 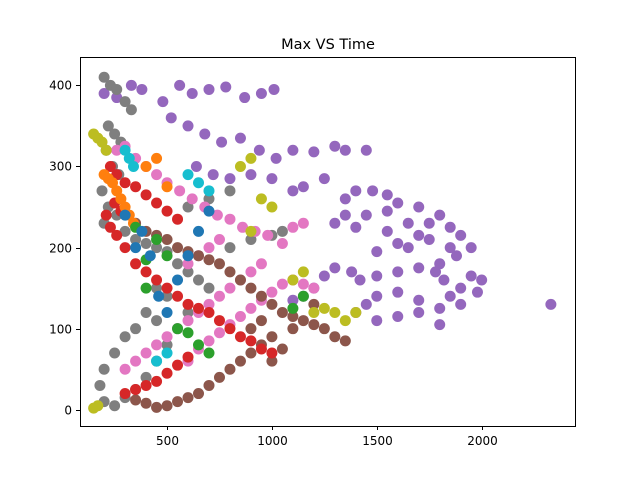 What do you see at coordinates (60, 167) in the screenshot?
I see `y-tick-label: 300` at bounding box center [60, 167].